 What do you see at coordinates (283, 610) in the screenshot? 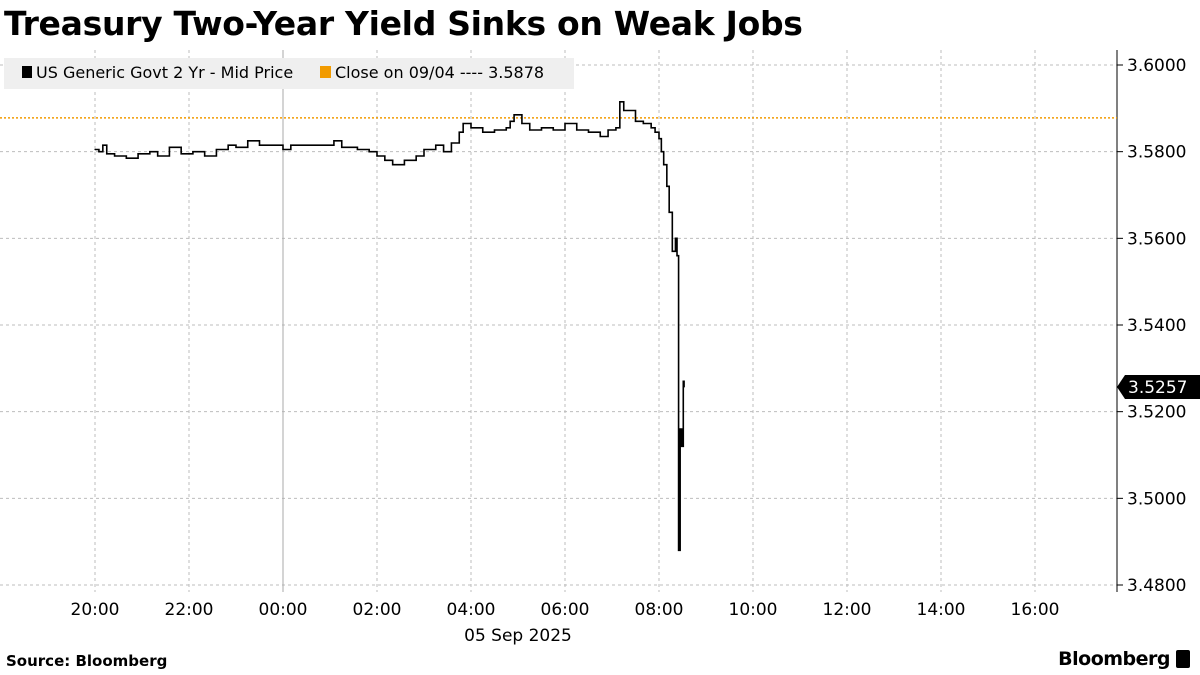
I see `x-tick-label: 00:00` at bounding box center [283, 610].